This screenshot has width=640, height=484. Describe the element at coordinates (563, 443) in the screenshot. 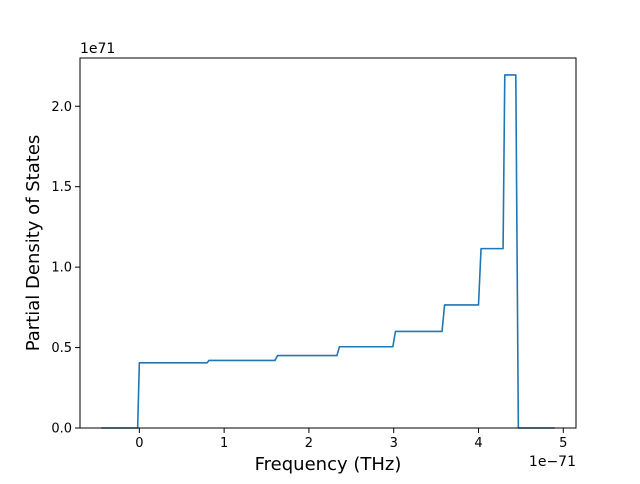

I see `x-tick-label: 5` at that location.